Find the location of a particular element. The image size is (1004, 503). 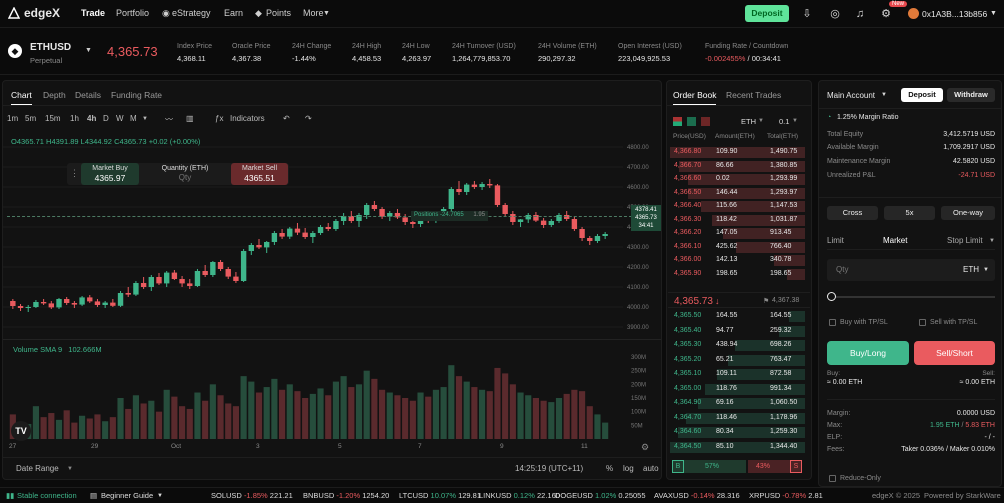

download-icon: ⇩ is located at coordinates (807, 14).